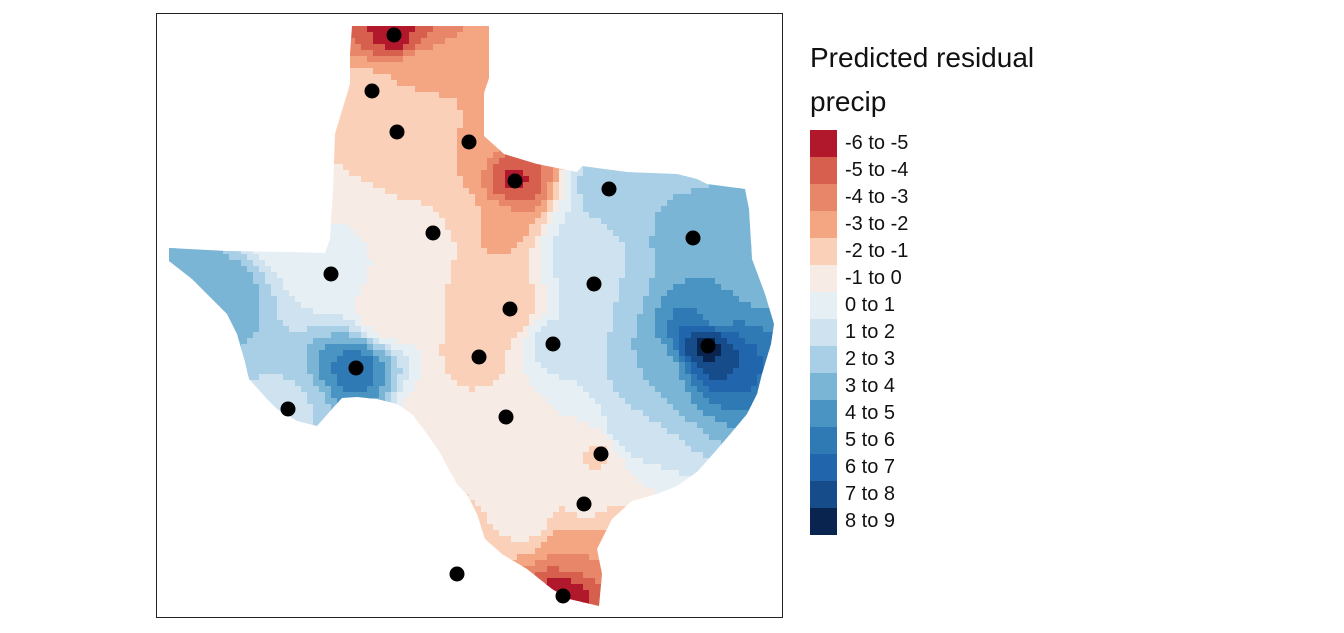 Image resolution: width=1344 pixels, height=633 pixels. Describe the element at coordinates (960, 521) in the screenshot. I see `legend-item: 8 to 9` at that location.